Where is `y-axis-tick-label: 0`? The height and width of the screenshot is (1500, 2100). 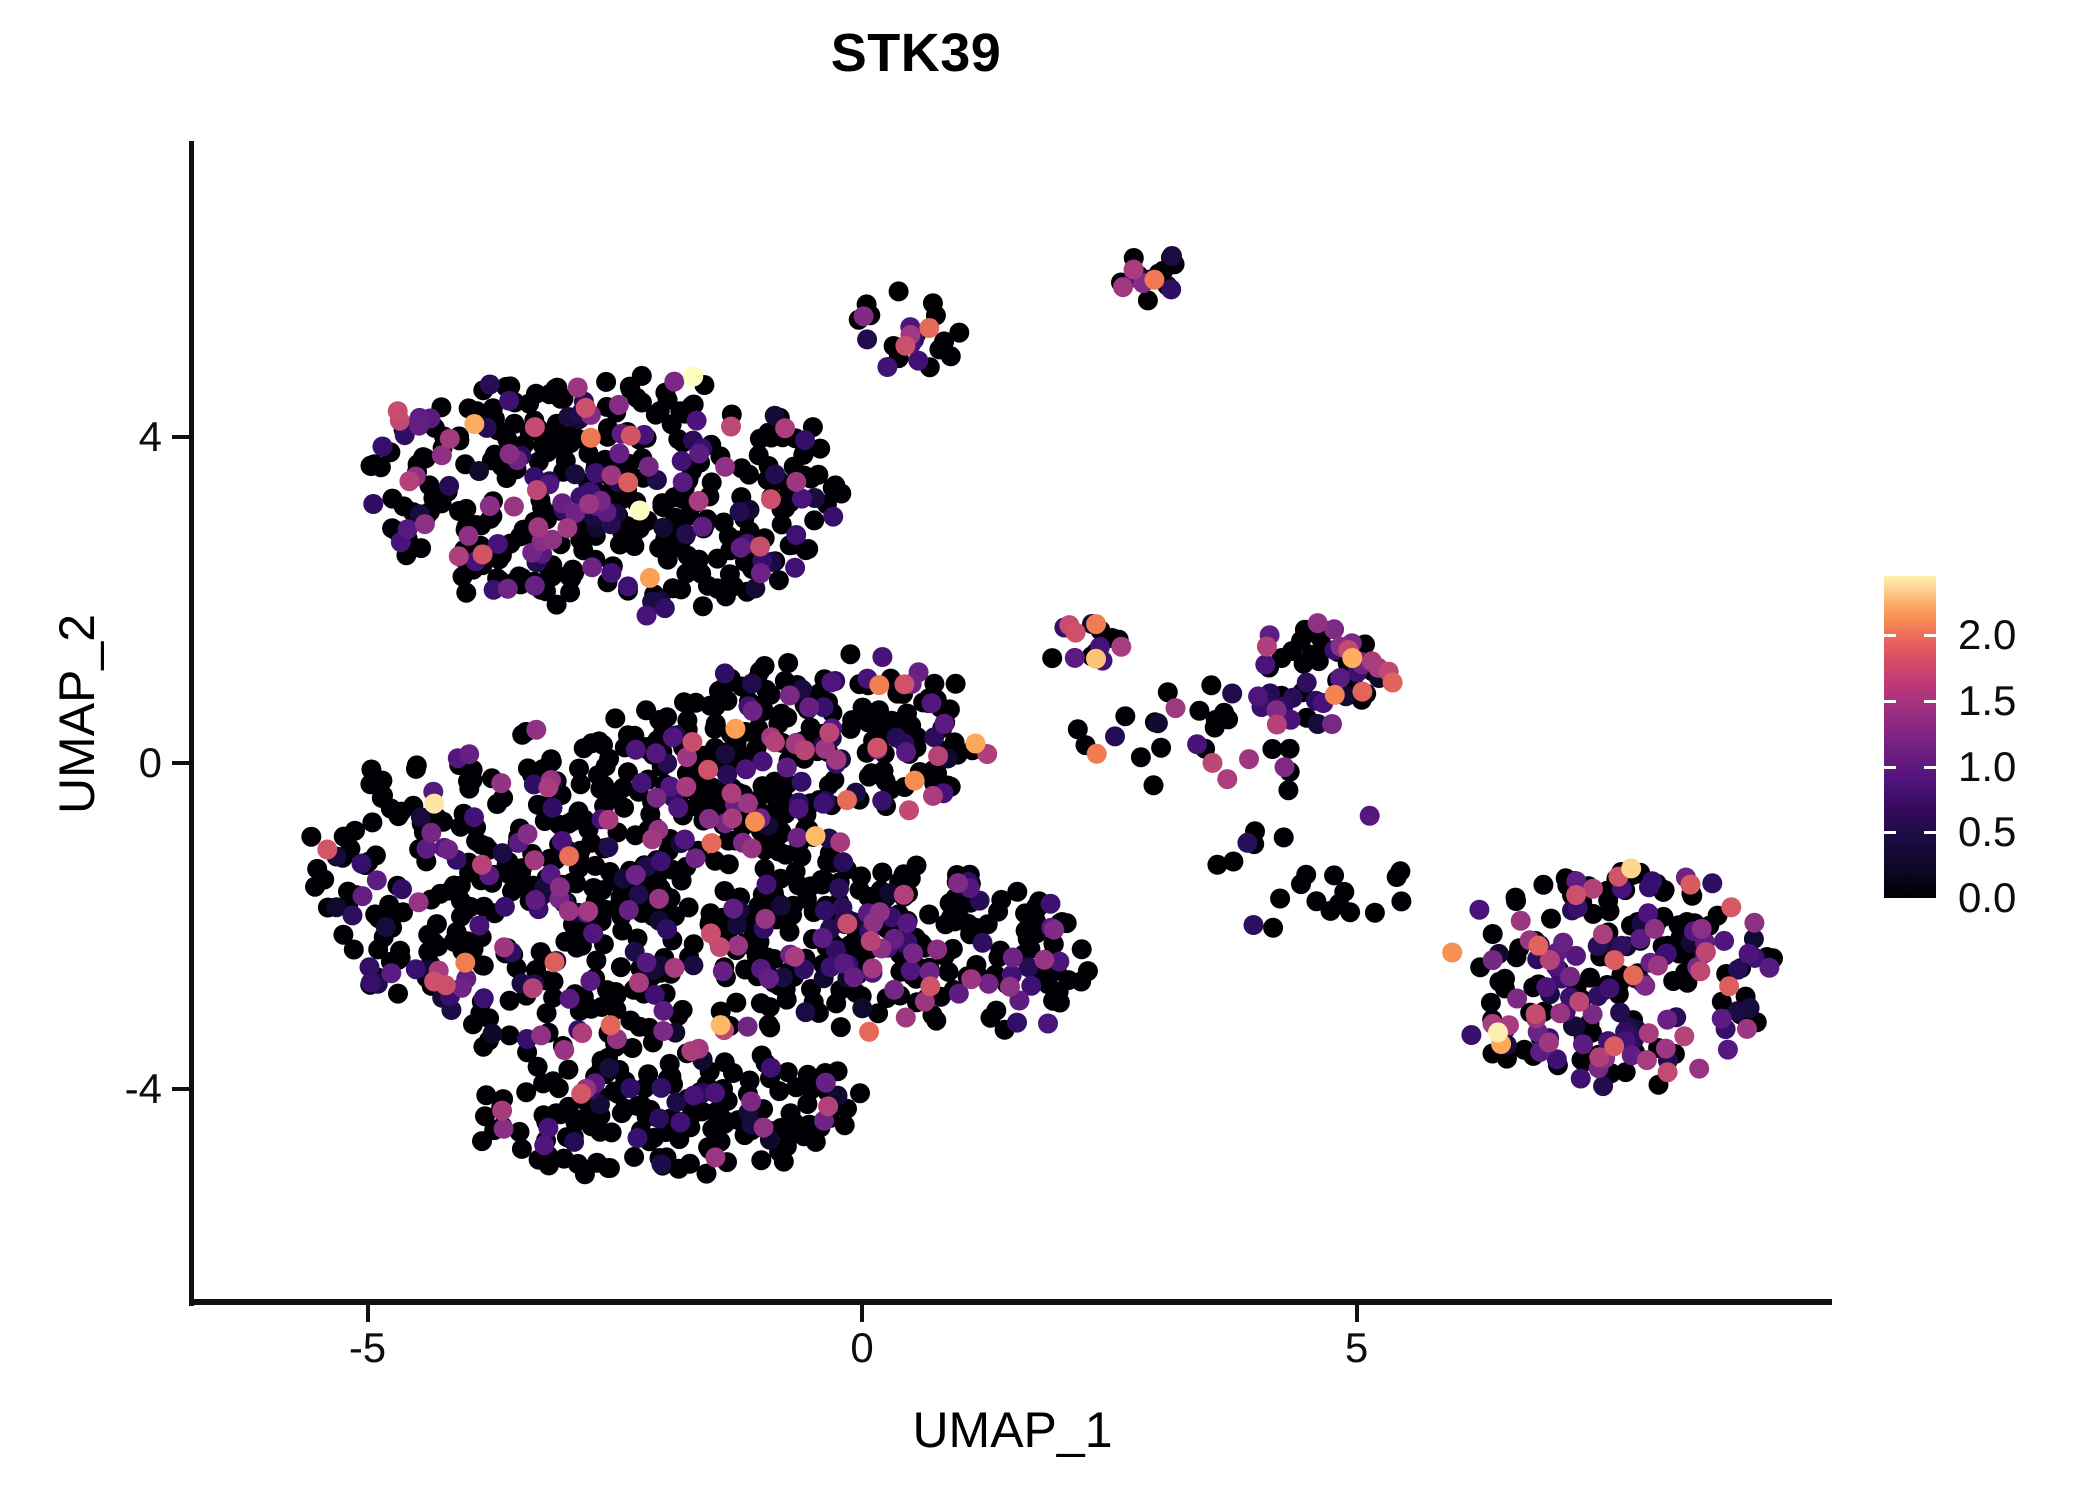 y-axis-tick-label: 0 is located at coordinates (150, 762).